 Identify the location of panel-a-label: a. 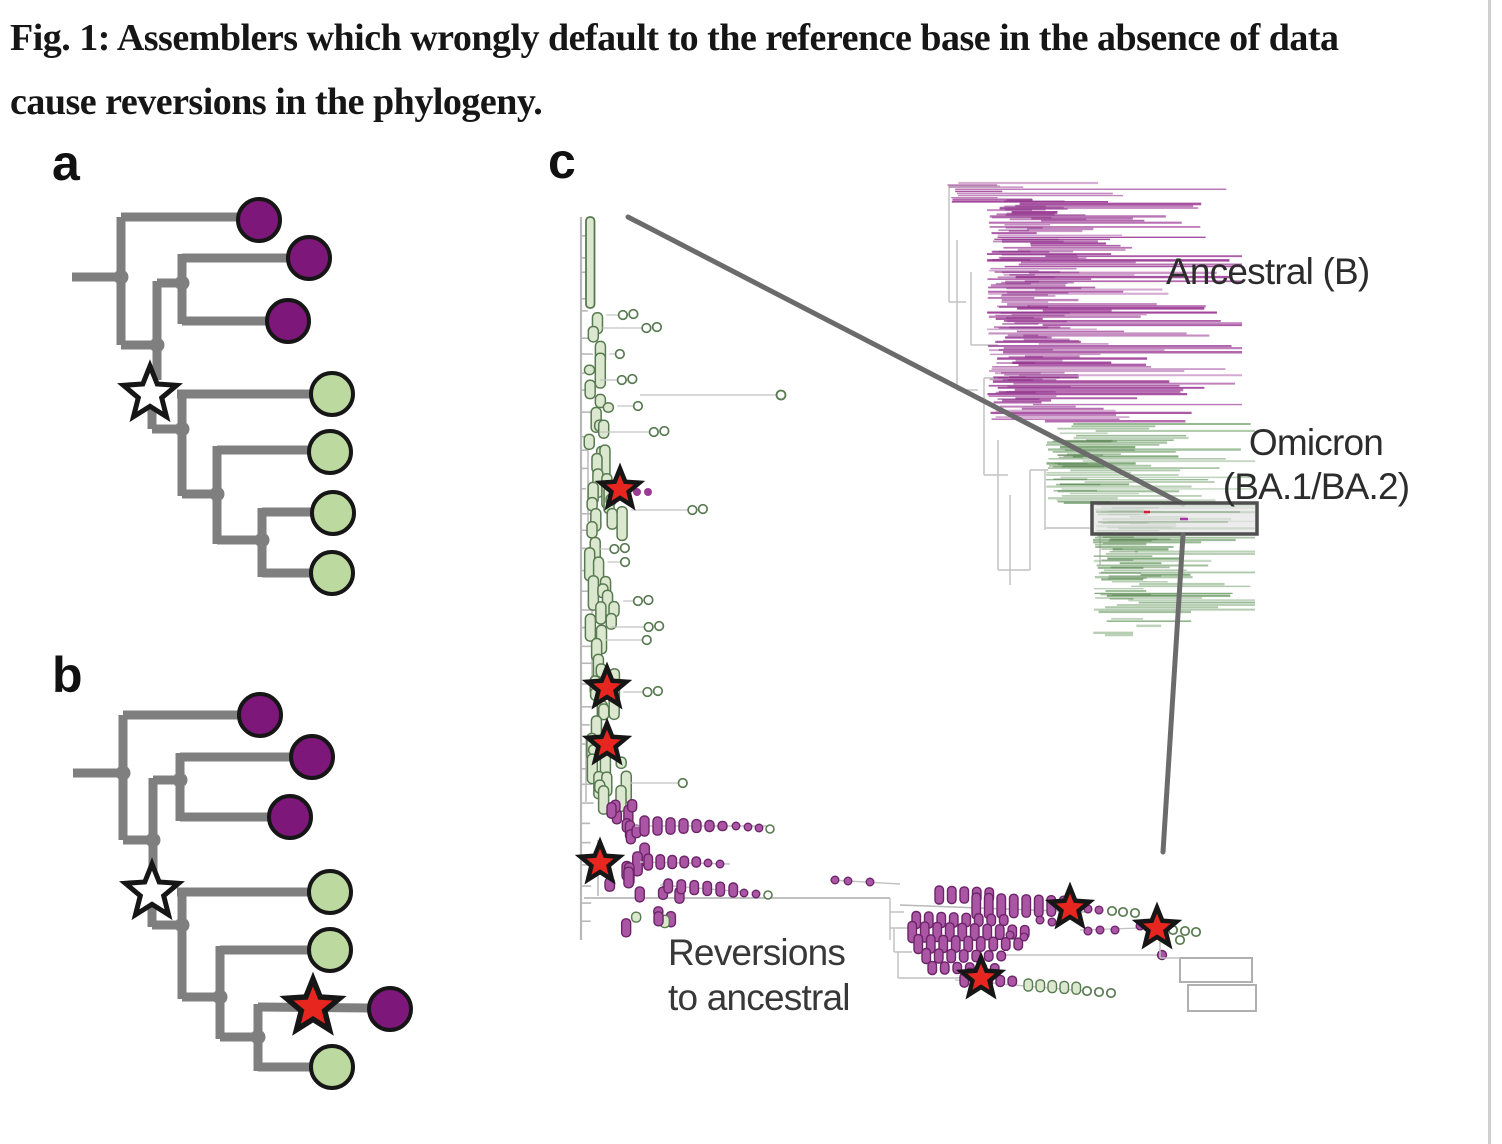
(66, 163).